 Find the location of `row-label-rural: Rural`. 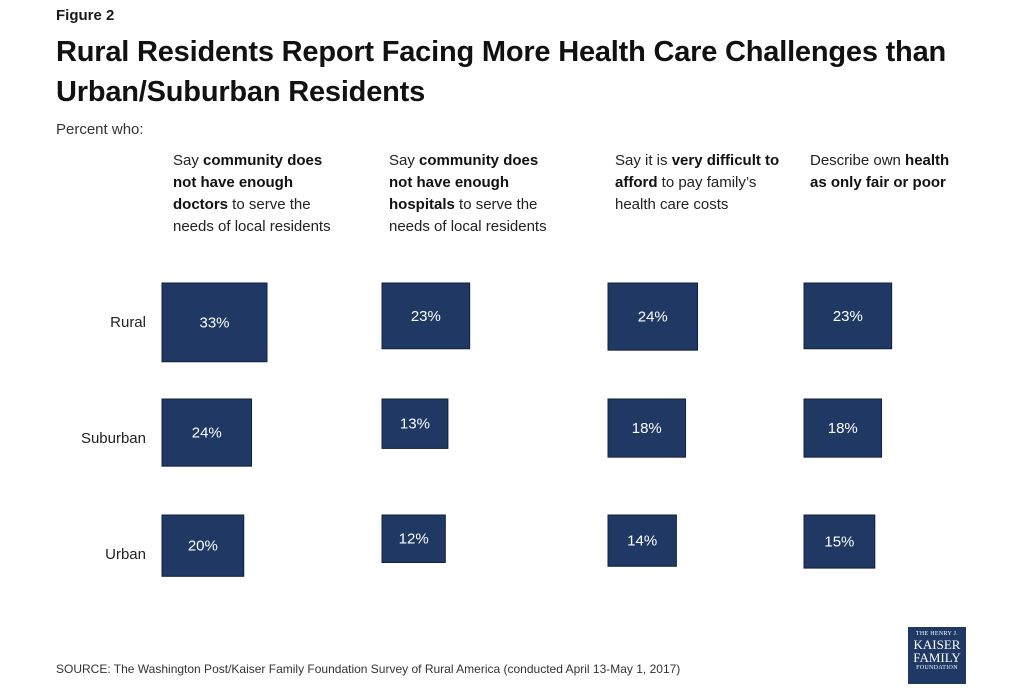

row-label-rural: Rural is located at coordinates (128, 322).